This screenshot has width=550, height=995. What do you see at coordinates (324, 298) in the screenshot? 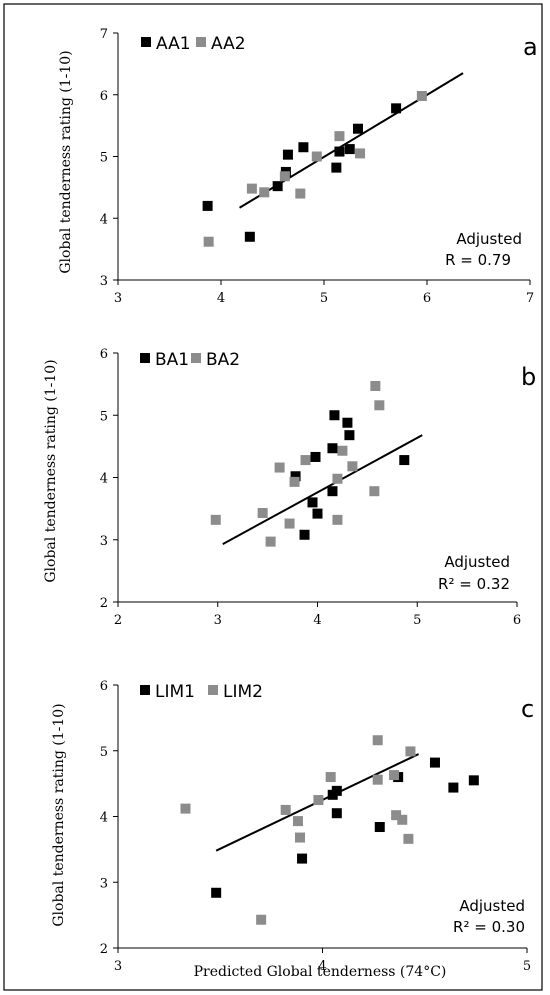
I see `panel-a-x-tick-label: 5` at bounding box center [324, 298].